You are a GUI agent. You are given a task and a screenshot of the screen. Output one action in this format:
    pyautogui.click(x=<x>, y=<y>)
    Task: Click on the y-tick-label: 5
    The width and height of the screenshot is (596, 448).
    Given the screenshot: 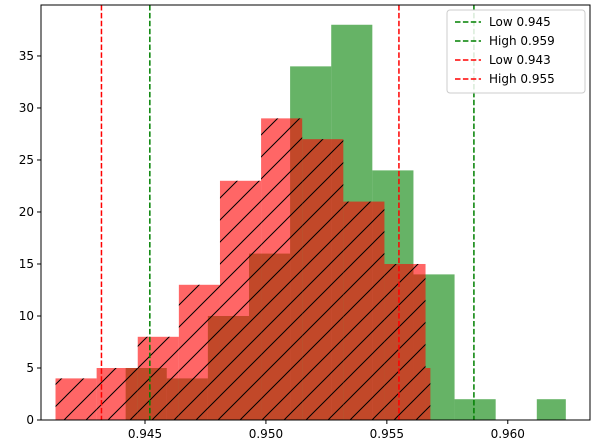 What is the action you would take?
    pyautogui.click(x=30, y=368)
    